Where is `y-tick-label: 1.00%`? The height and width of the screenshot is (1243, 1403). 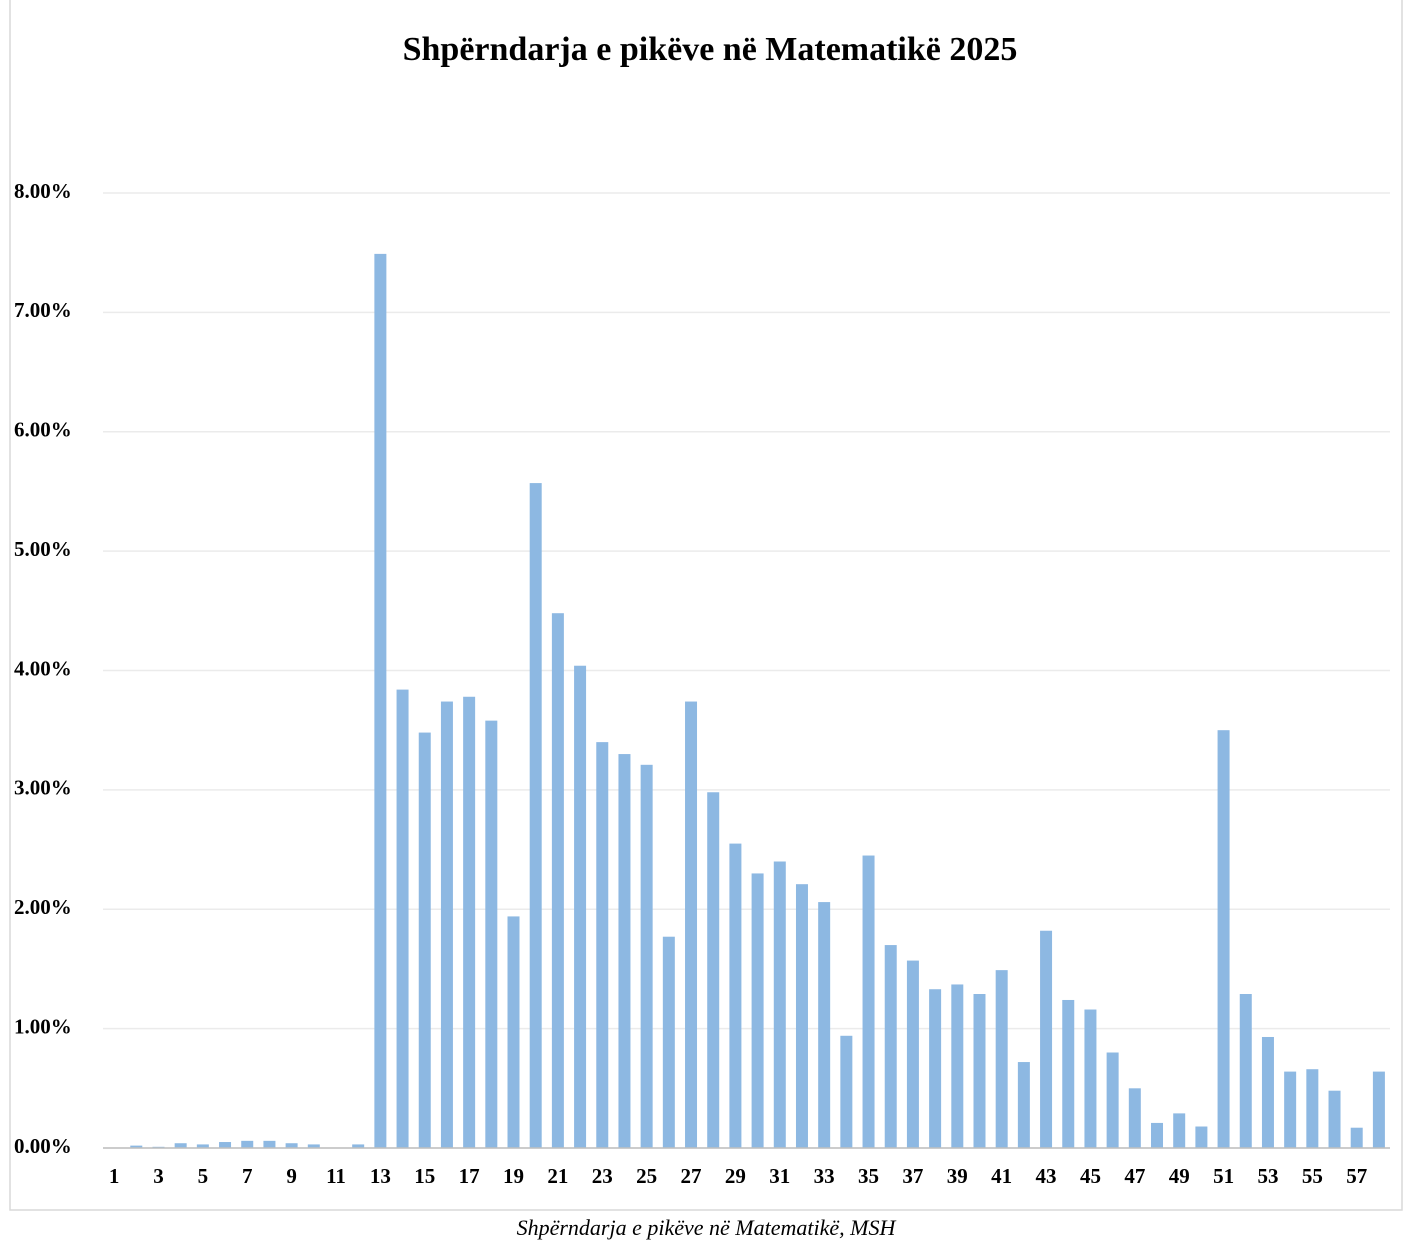 y-tick-label: 1.00% is located at coordinates (43, 1026).